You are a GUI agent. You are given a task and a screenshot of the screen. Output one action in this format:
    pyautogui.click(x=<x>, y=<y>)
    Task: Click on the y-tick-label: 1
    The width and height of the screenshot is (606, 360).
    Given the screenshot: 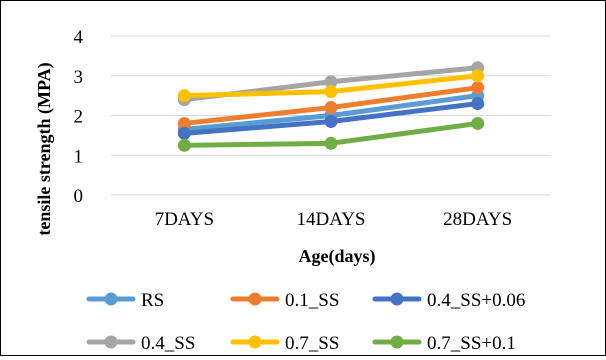 What is the action you would take?
    pyautogui.click(x=79, y=156)
    